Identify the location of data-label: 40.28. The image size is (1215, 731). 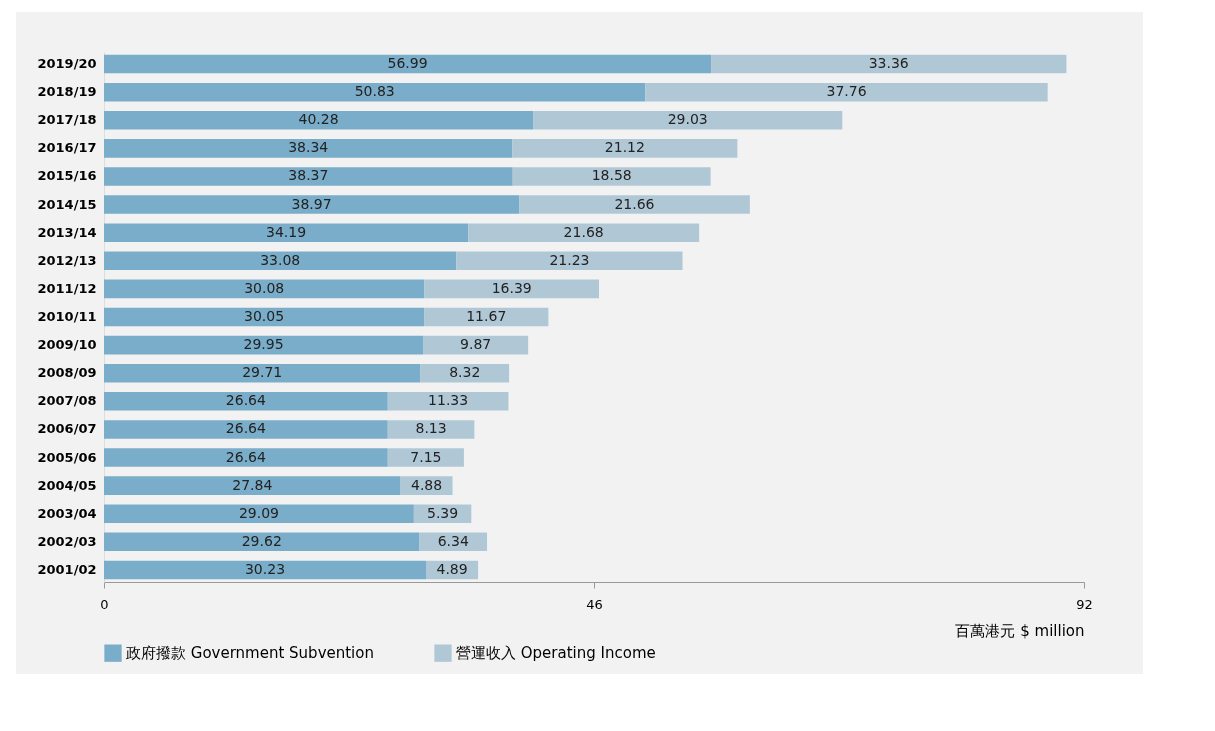
(318, 119).